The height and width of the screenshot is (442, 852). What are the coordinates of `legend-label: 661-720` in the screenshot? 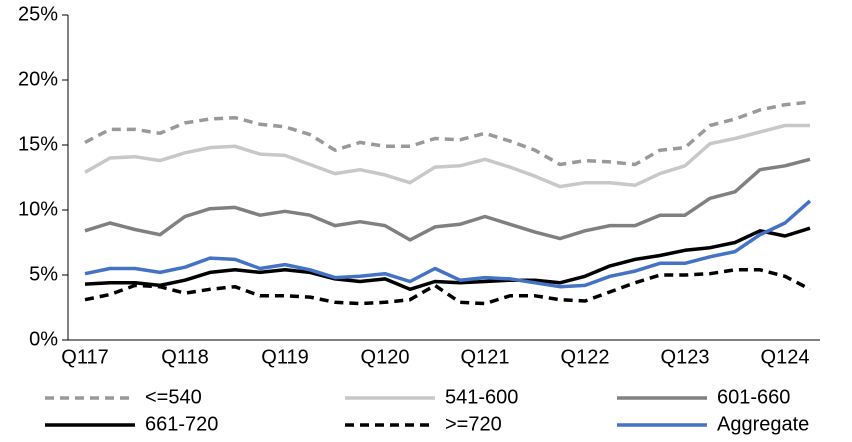 It's located at (181, 424).